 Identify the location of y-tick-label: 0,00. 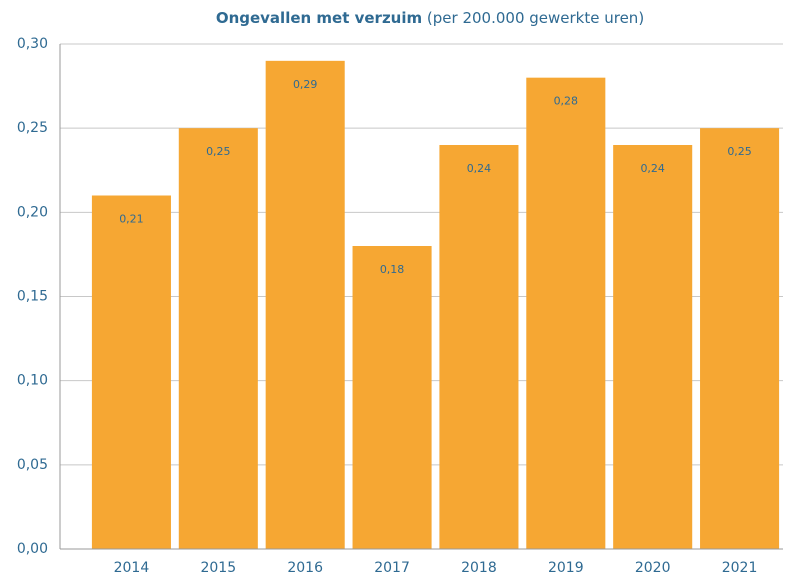
(32, 549).